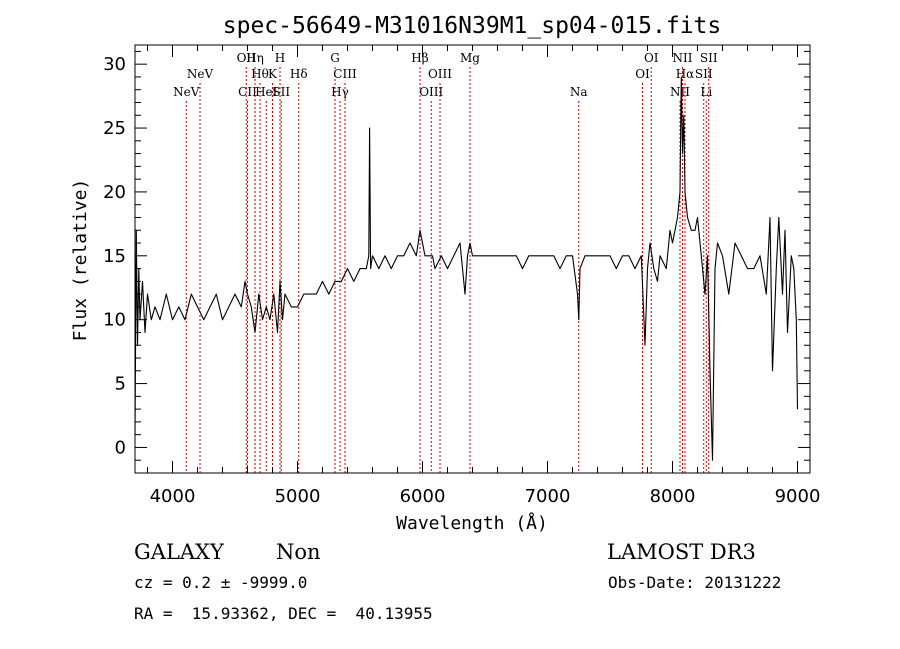 The width and height of the screenshot is (900, 649). Describe the element at coordinates (114, 128) in the screenshot. I see `y-tick-label: 25` at that location.